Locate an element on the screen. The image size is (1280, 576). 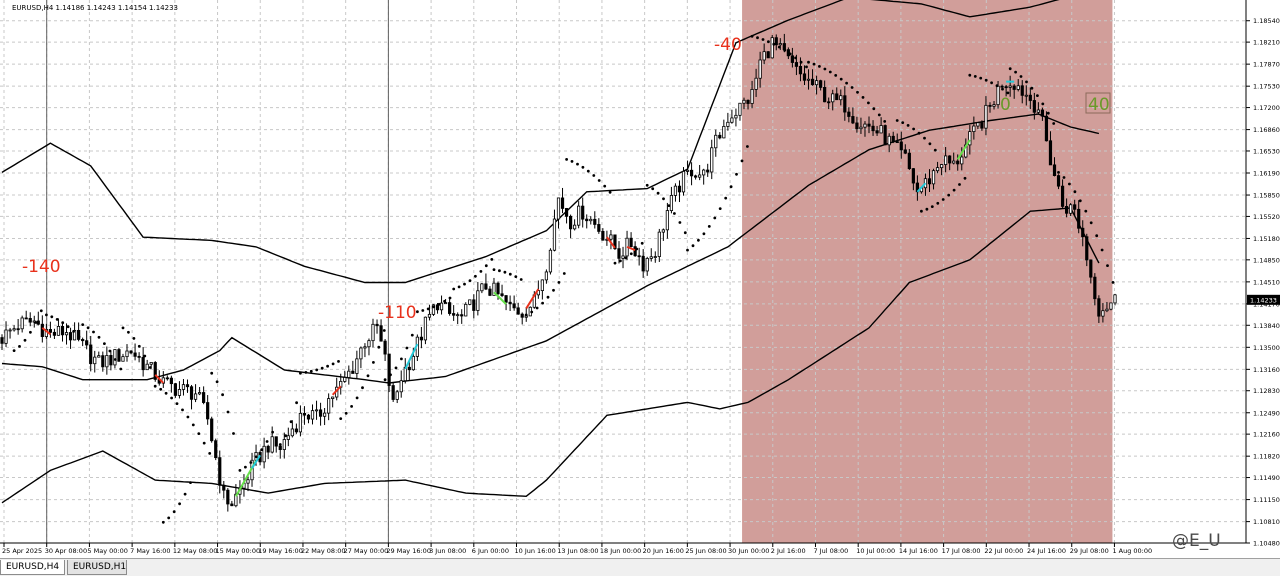
time-tick-label: 15 May 00:00 is located at coordinates (238, 551).